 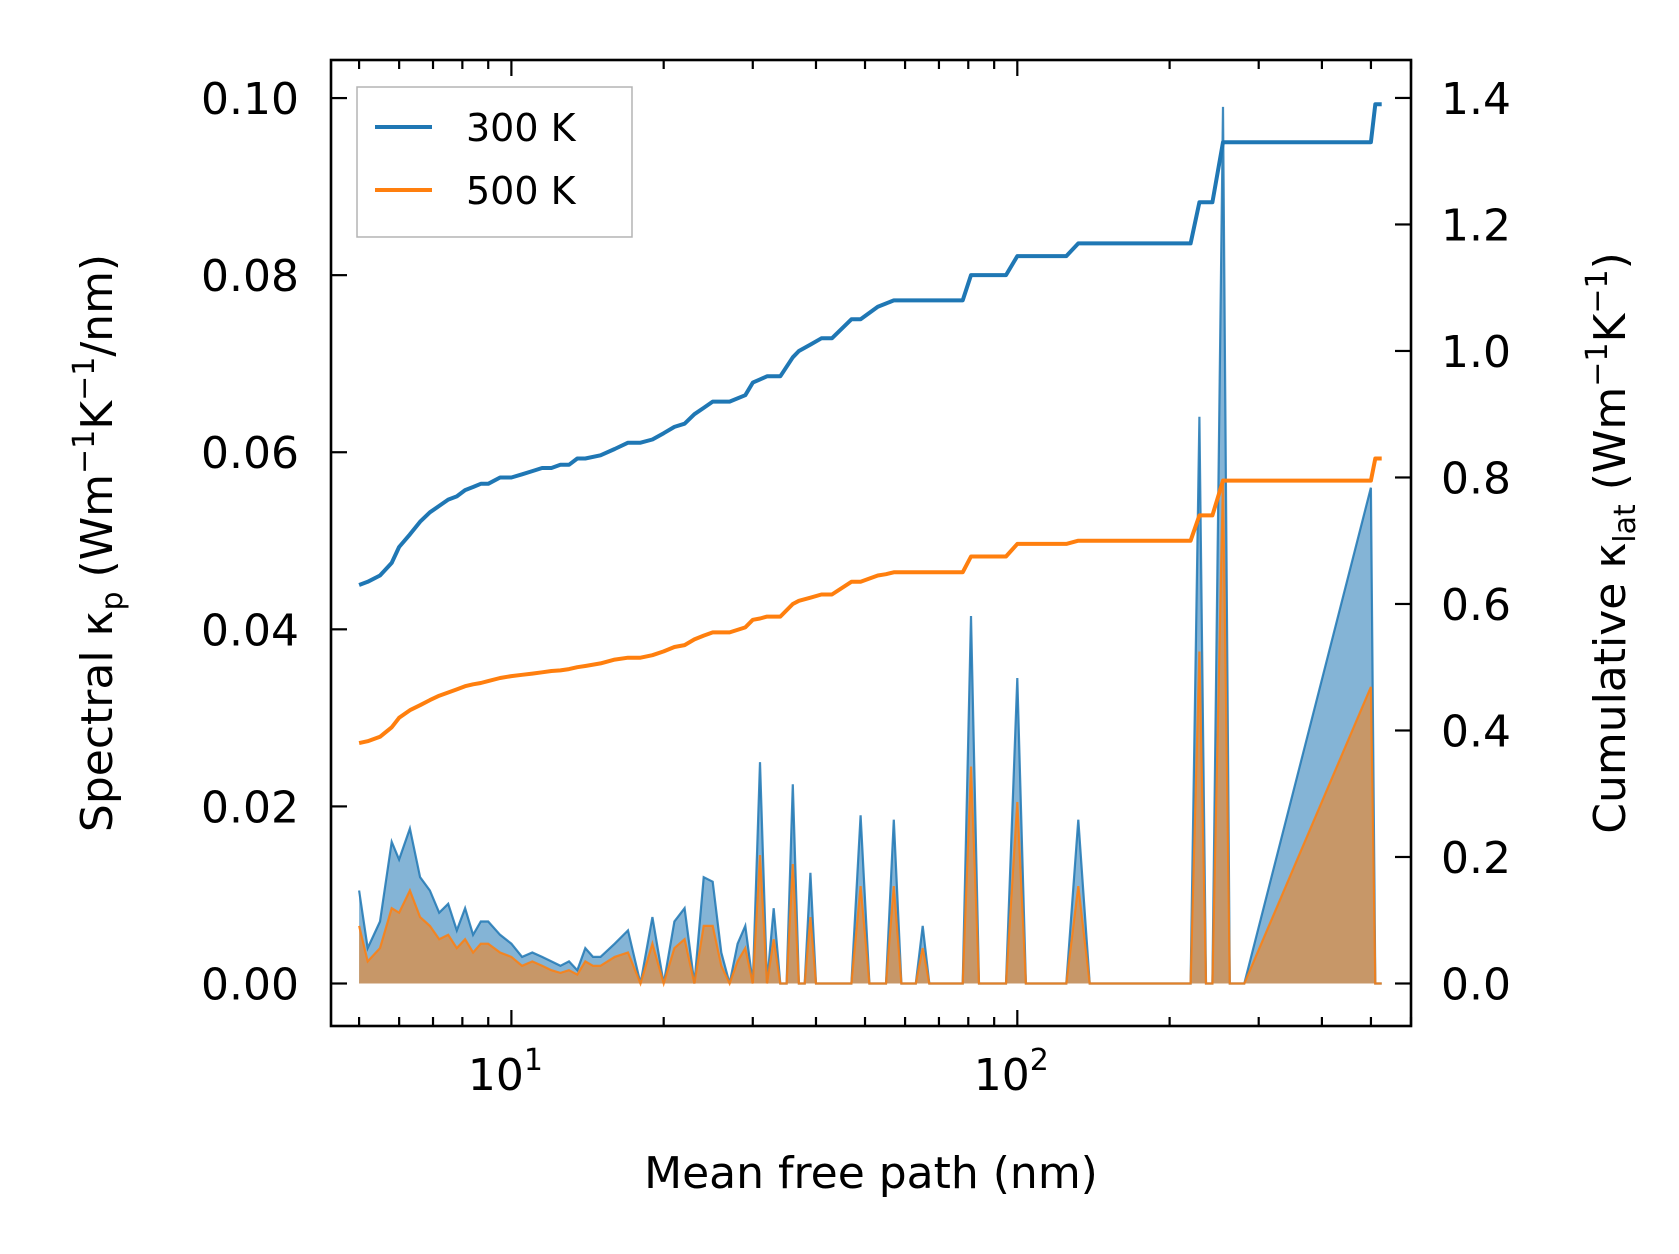 I want to click on y-left-tick-label: 0.10, so click(x=250, y=99).